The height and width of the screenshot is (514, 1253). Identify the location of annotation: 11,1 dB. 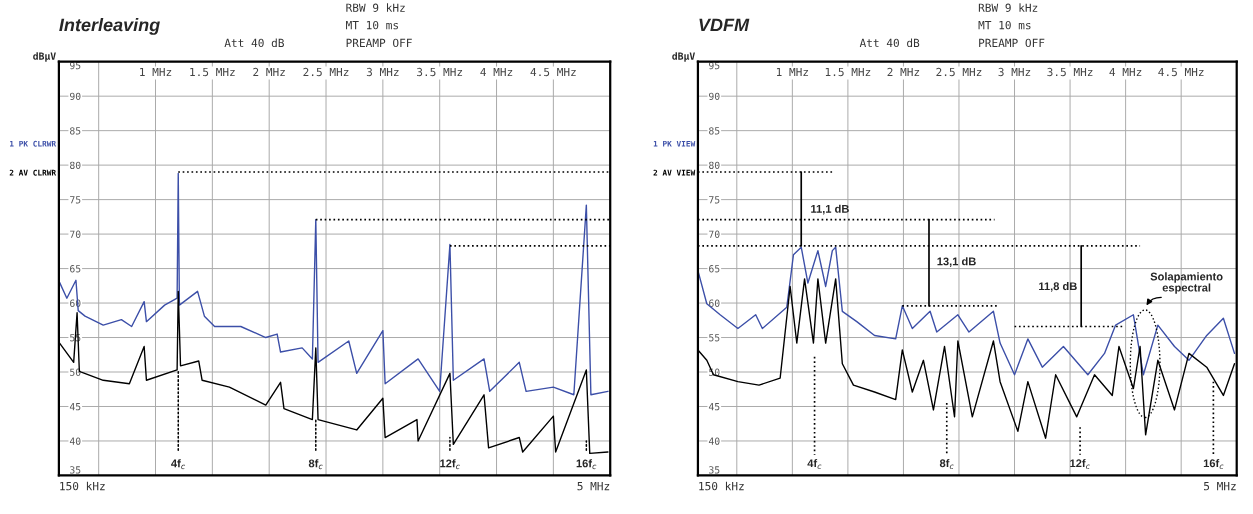
(830, 209).